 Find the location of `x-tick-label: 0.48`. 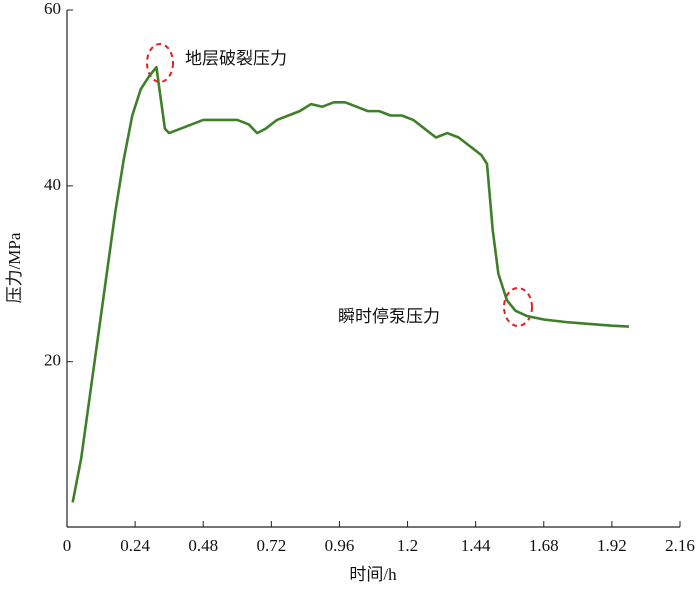

x-tick-label: 0.48 is located at coordinates (203, 545).